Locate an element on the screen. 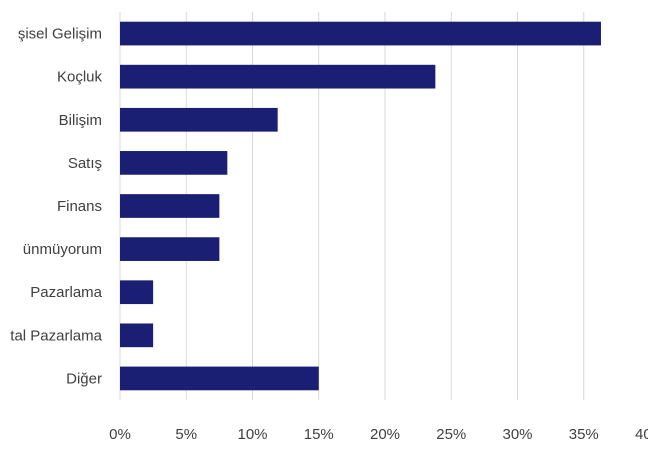  x-tick-label: 25% is located at coordinates (451, 434).